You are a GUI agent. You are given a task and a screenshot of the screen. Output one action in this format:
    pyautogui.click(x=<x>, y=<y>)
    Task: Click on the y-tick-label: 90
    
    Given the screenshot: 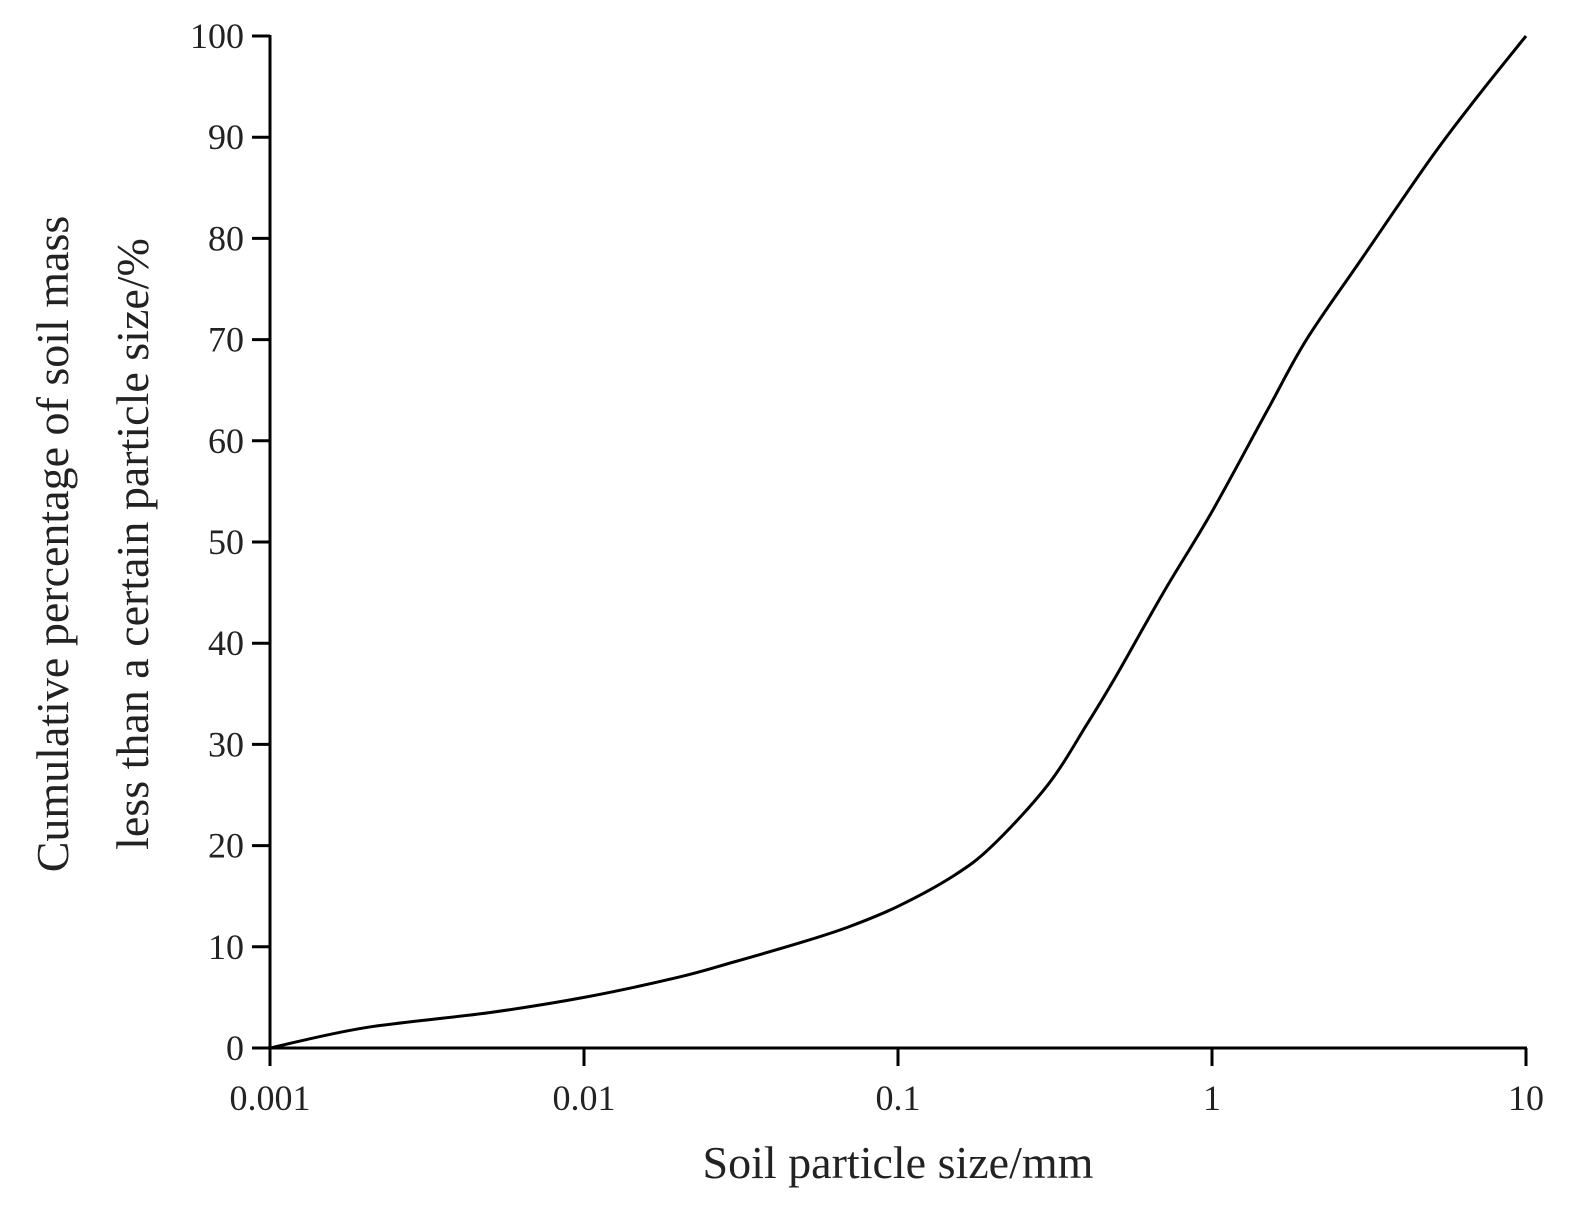 What is the action you would take?
    pyautogui.click(x=226, y=137)
    